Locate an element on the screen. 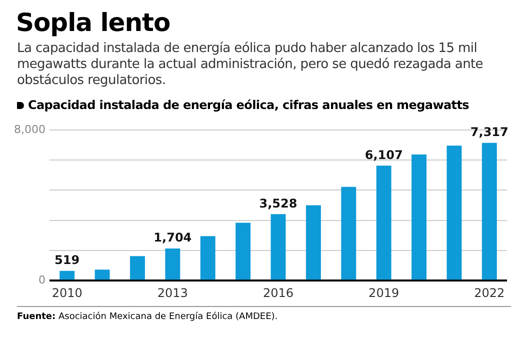  y-tick-label: 8,000 is located at coordinates (30, 129).